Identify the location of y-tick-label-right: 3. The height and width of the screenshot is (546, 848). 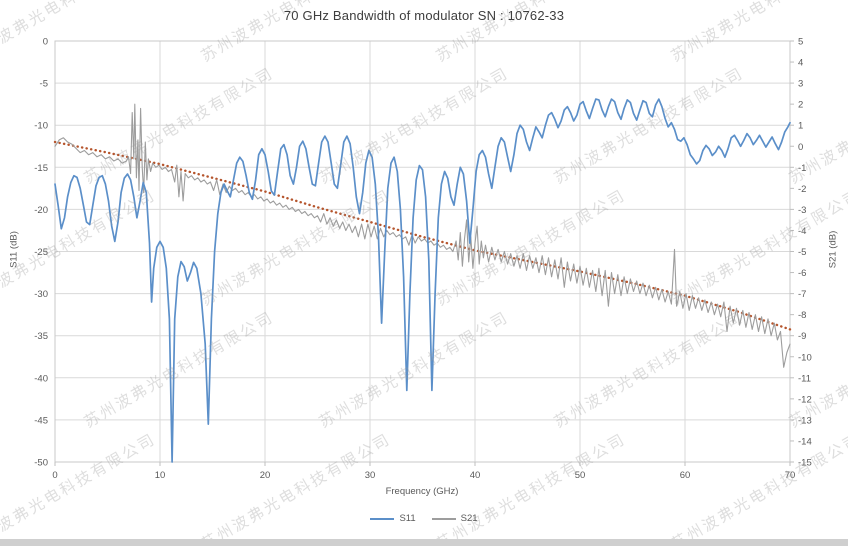
(800, 84).